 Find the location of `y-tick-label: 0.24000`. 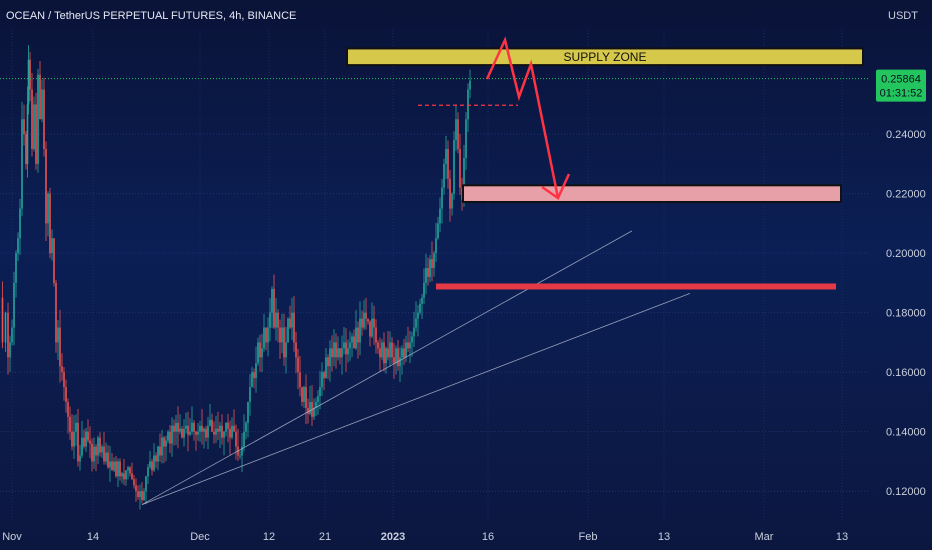

y-tick-label: 0.24000 is located at coordinates (906, 135).